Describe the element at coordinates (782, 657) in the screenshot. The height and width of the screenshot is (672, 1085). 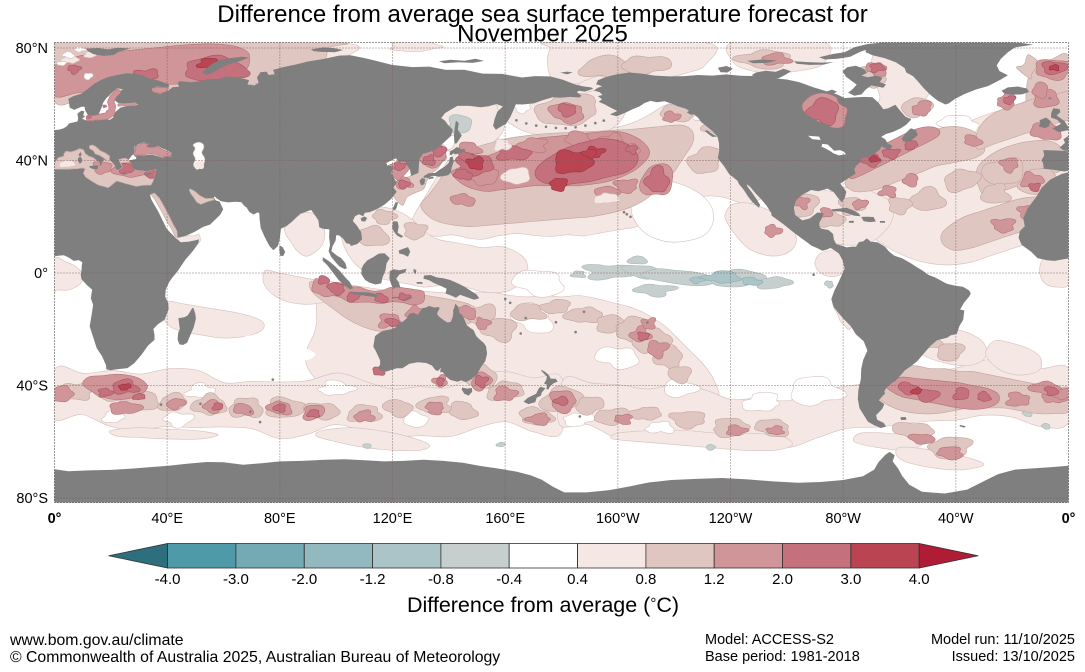
I see `svg-text: Base period: 1981-2018` at that location.